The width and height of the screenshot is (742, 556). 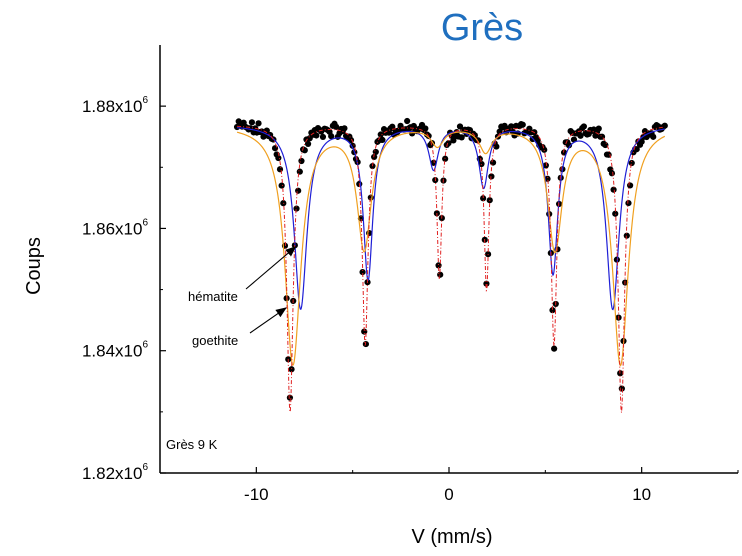 What do you see at coordinates (115, 227) in the screenshot?
I see `y-tick-label: 1.86x10⁶` at bounding box center [115, 227].